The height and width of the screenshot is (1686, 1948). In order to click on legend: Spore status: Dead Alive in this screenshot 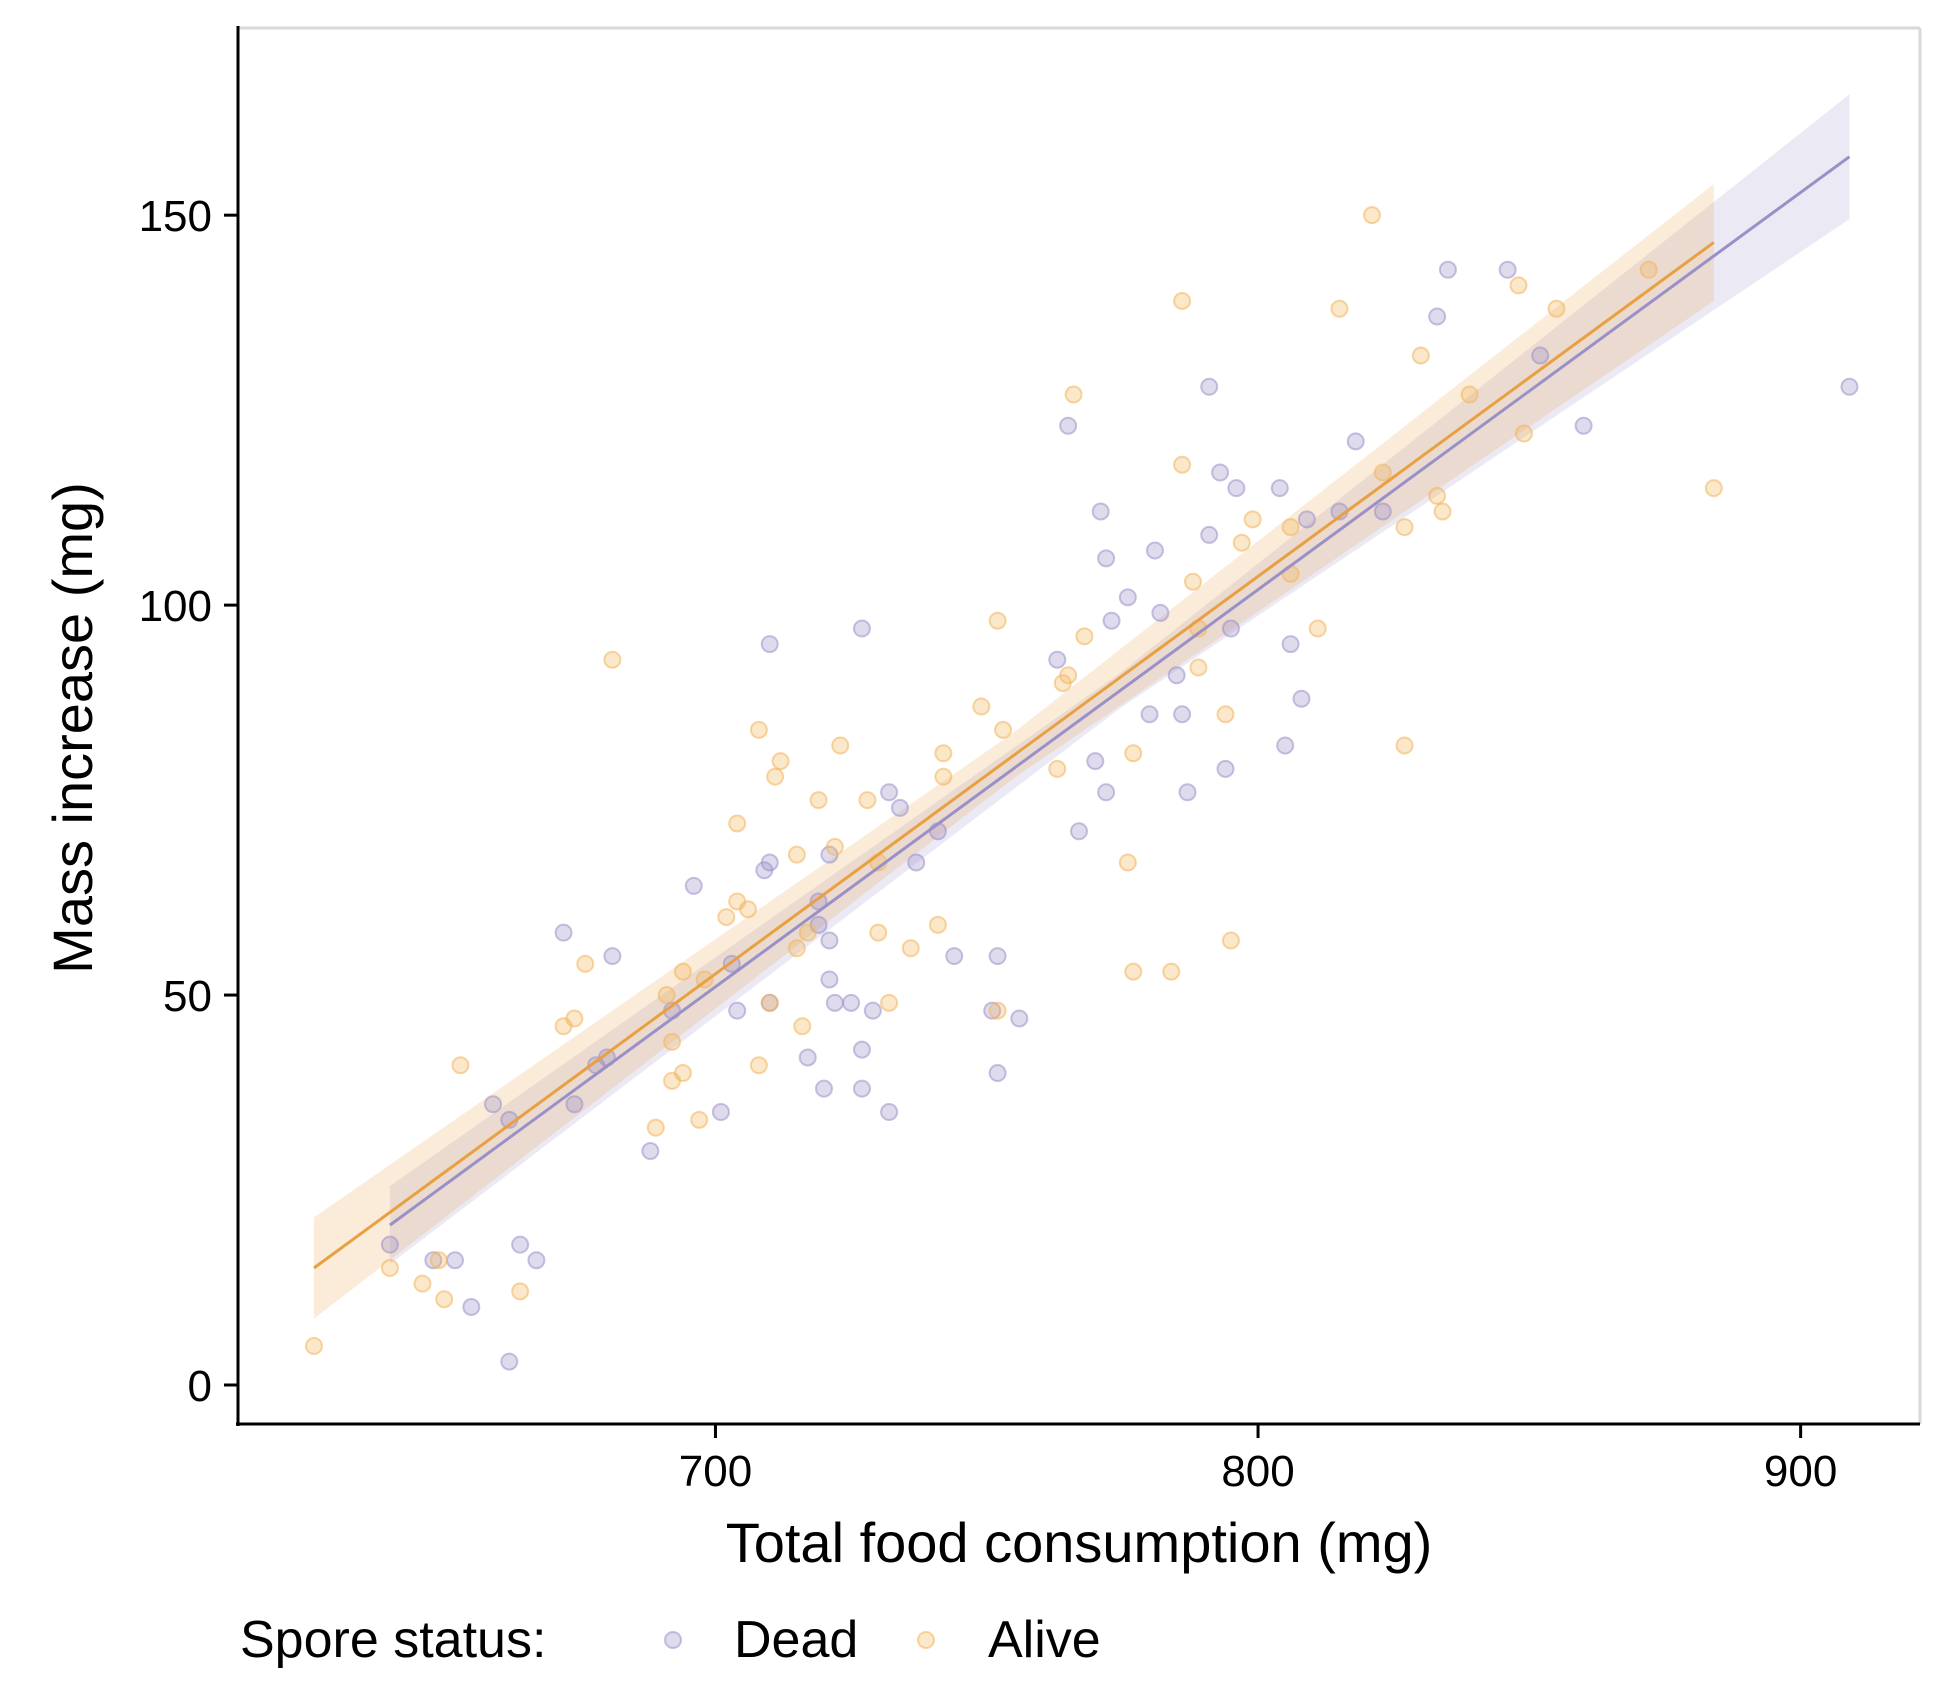, I will do `click(670, 1640)`.